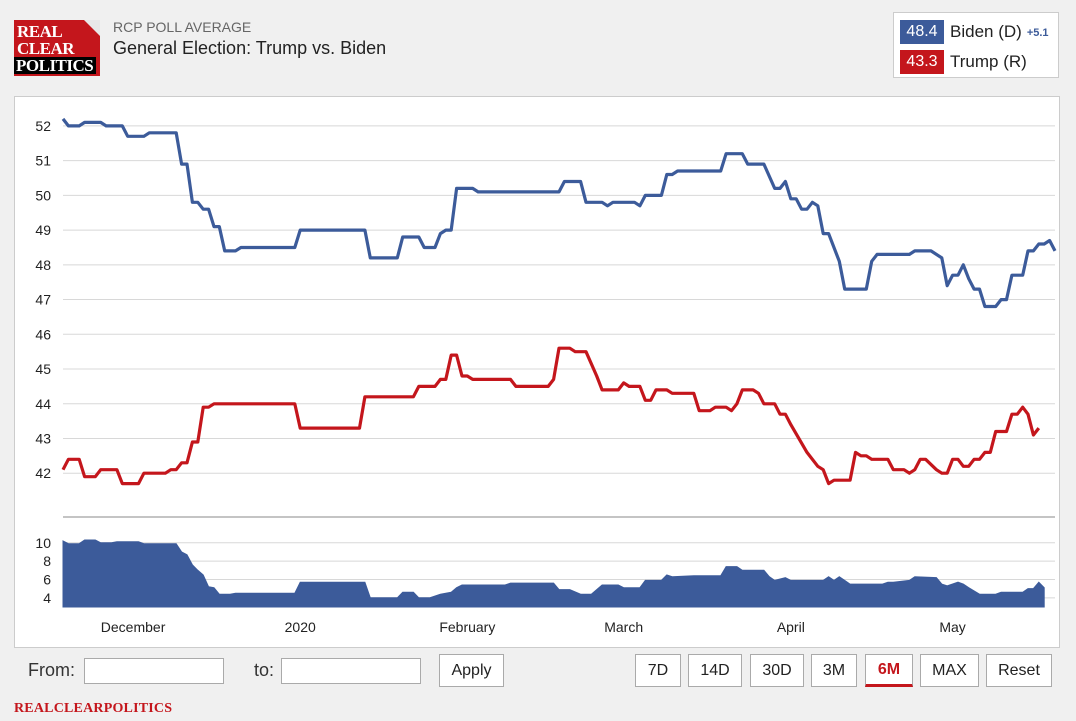  What do you see at coordinates (791, 627) in the screenshot?
I see `x-tick-label: April` at bounding box center [791, 627].